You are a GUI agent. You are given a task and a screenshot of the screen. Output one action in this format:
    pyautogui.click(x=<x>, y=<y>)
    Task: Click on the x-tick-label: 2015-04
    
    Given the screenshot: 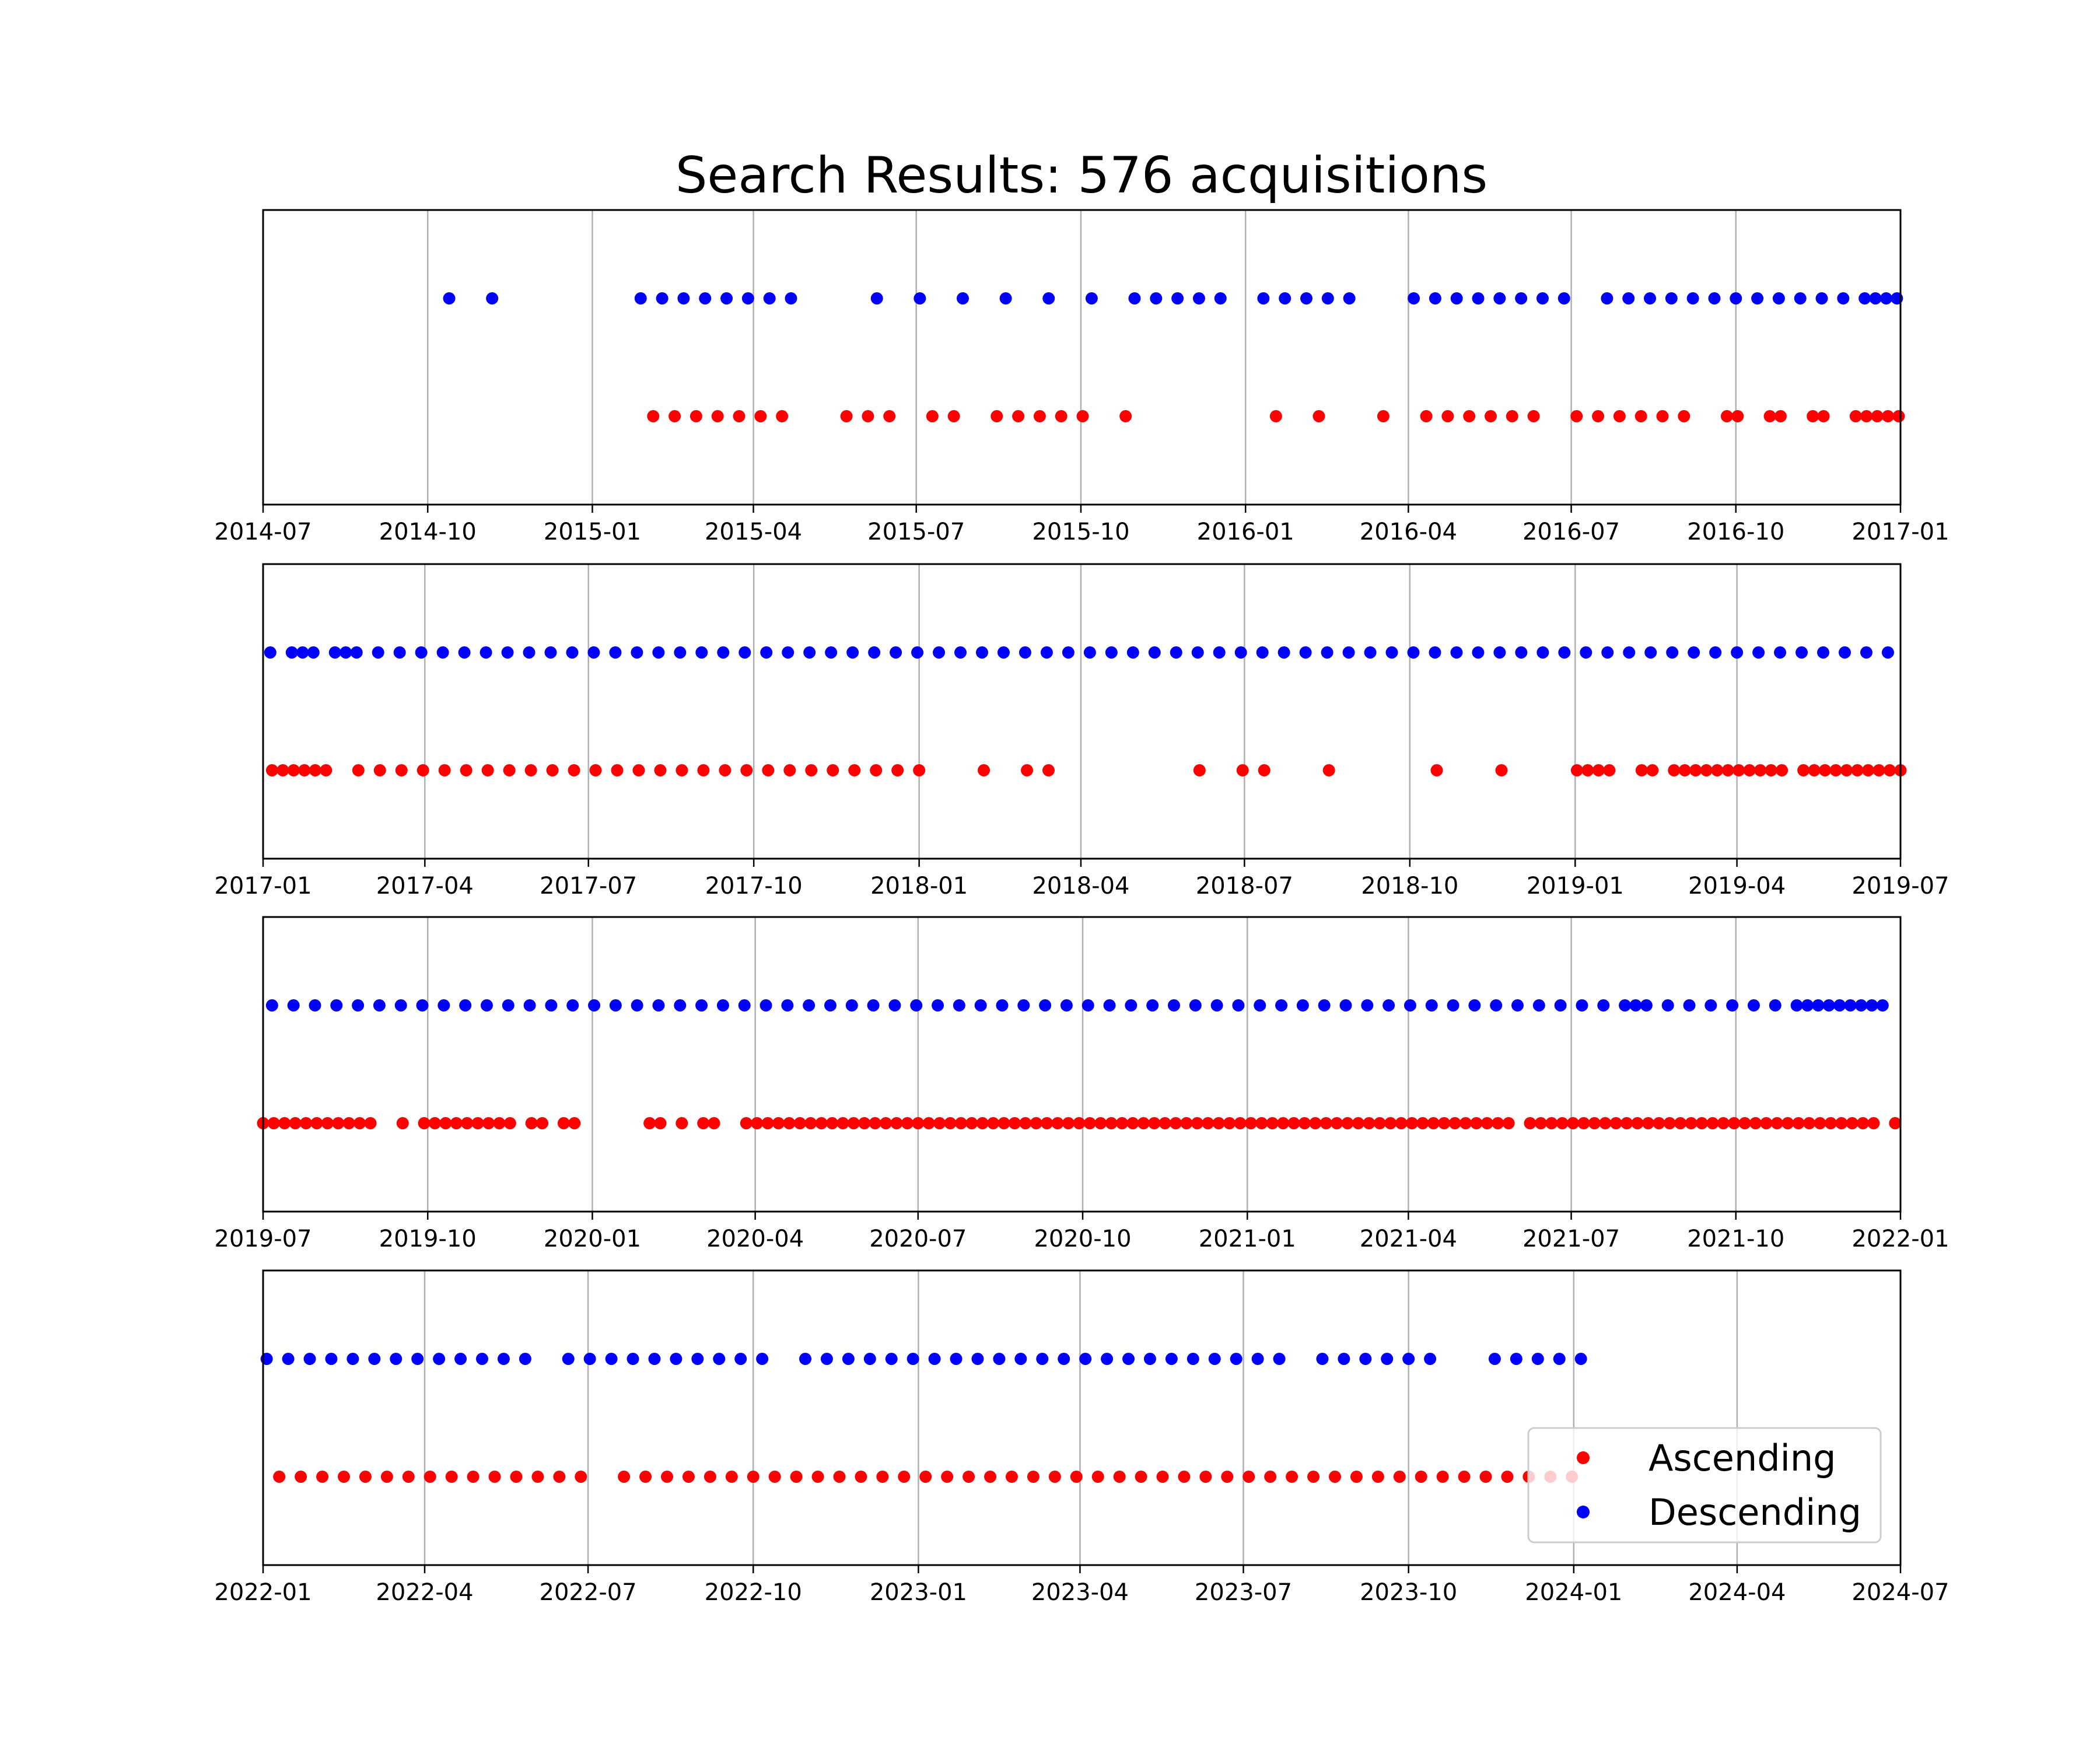 What is the action you would take?
    pyautogui.click(x=753, y=532)
    